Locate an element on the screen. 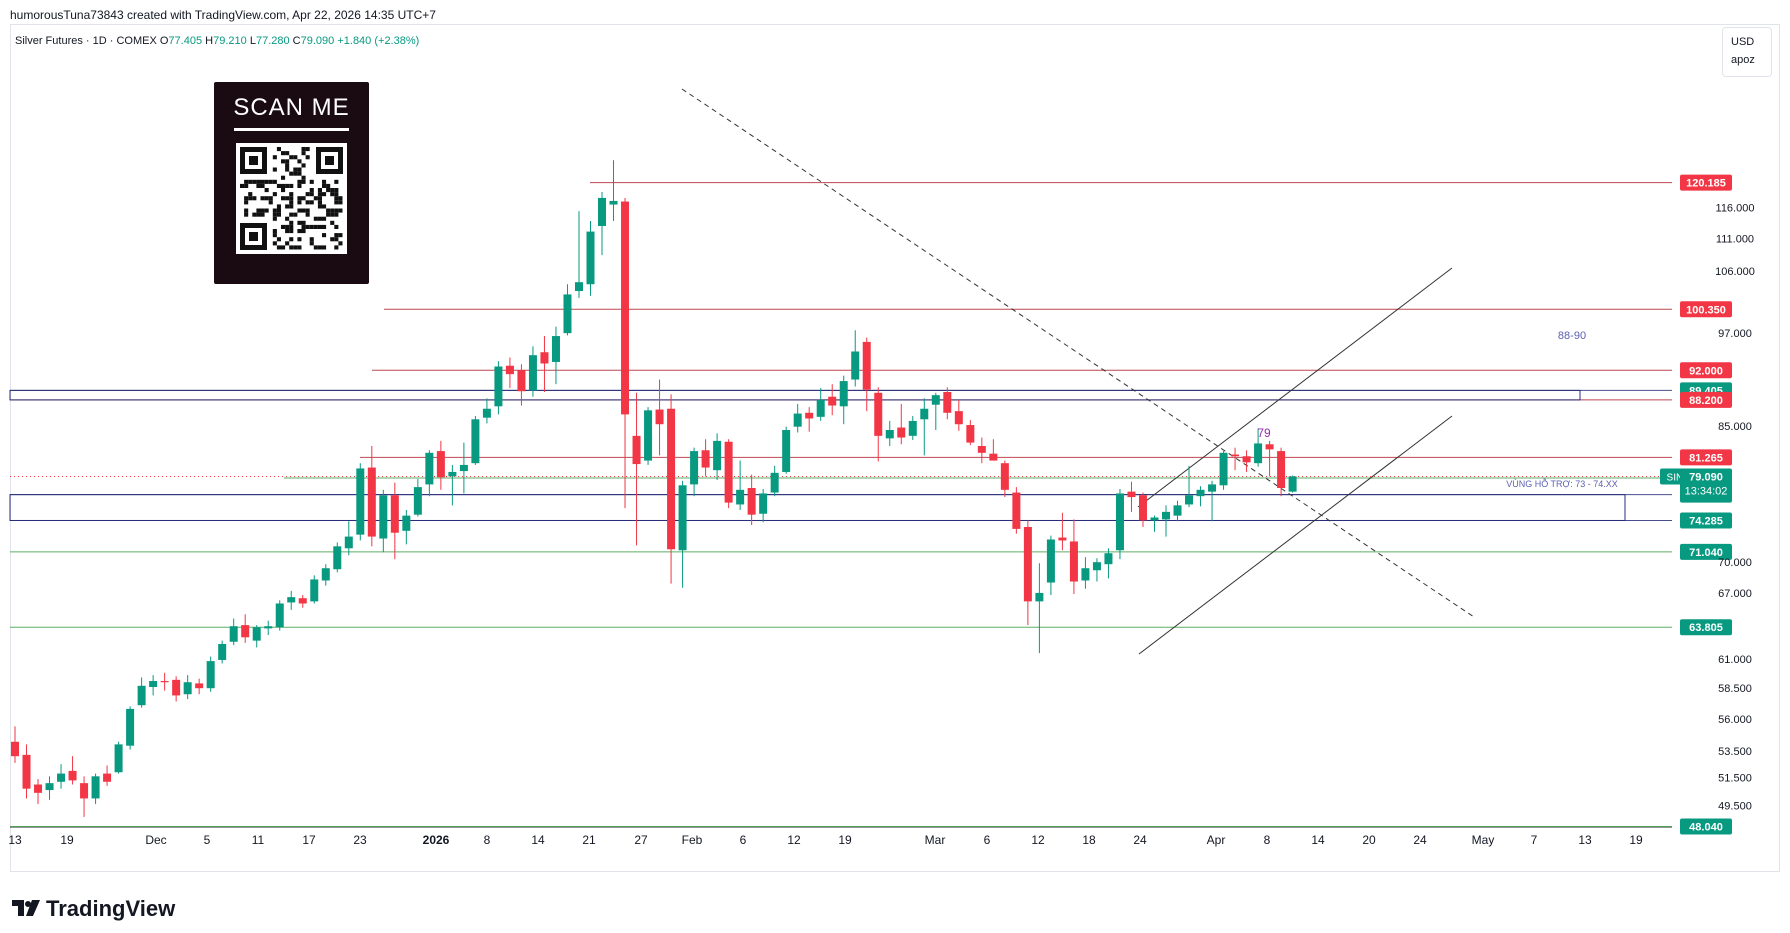  time-tick-label: 19 is located at coordinates (845, 840).